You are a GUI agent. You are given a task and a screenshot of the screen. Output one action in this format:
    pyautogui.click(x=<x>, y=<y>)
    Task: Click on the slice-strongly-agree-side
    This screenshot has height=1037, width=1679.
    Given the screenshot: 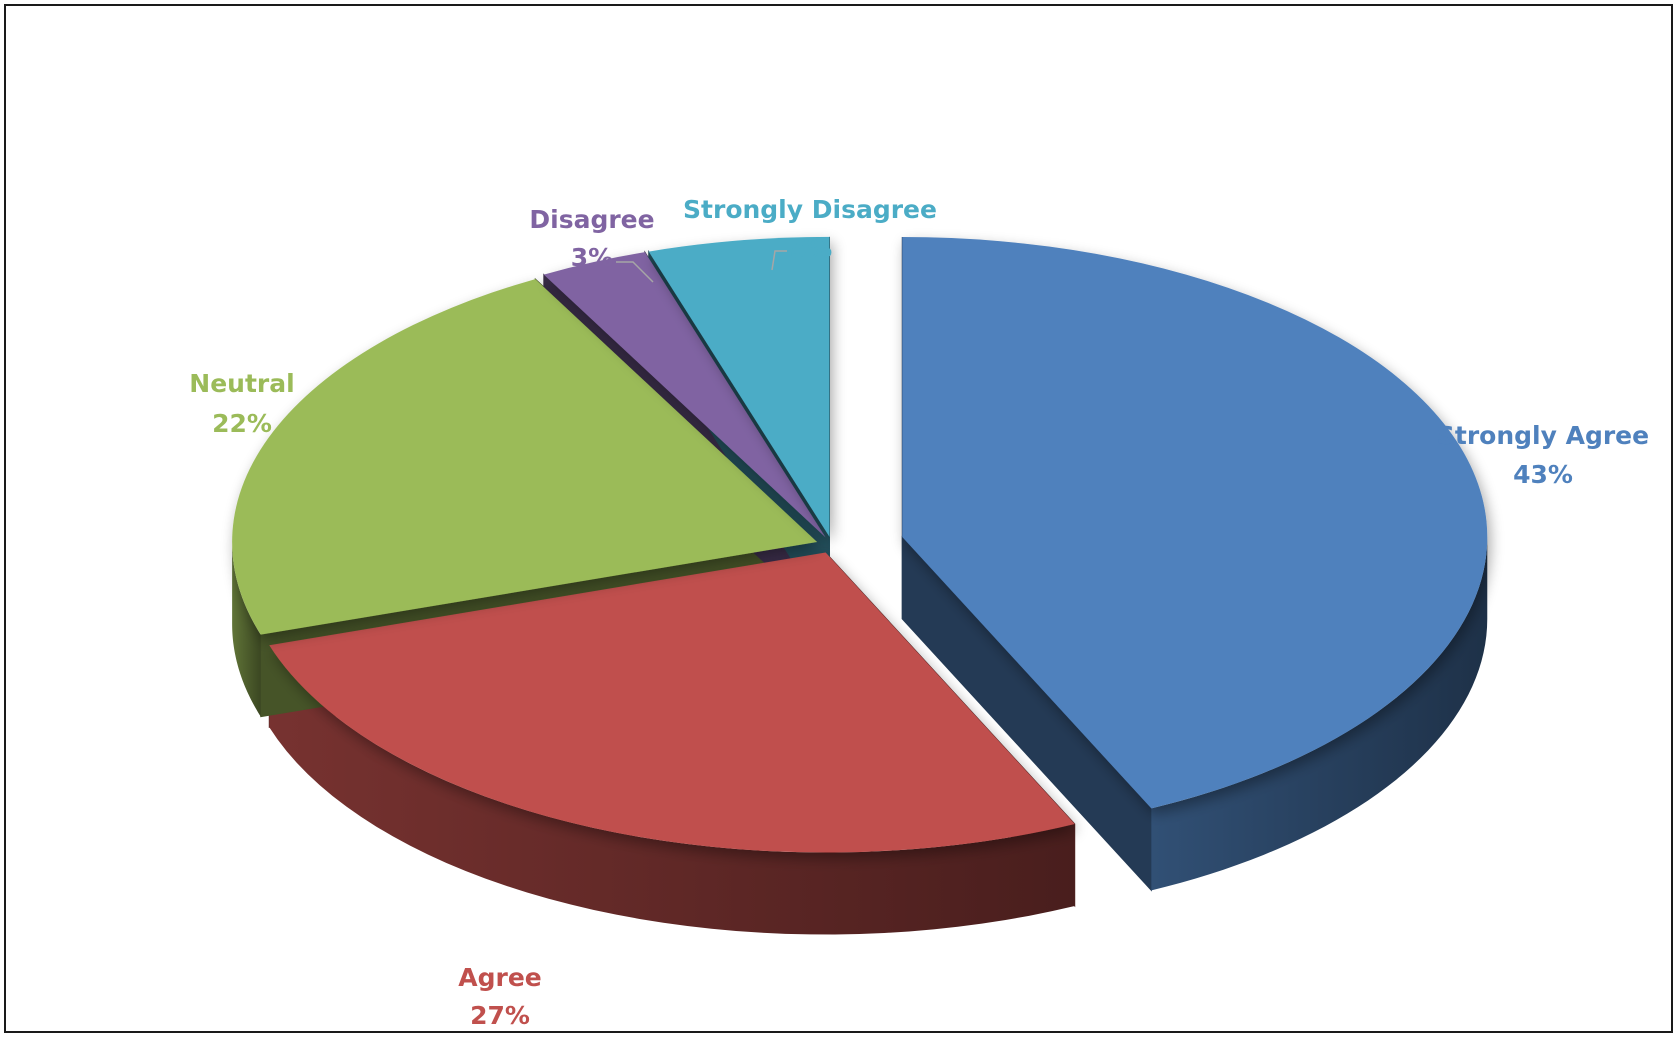 What is the action you would take?
    pyautogui.click(x=1319, y=713)
    